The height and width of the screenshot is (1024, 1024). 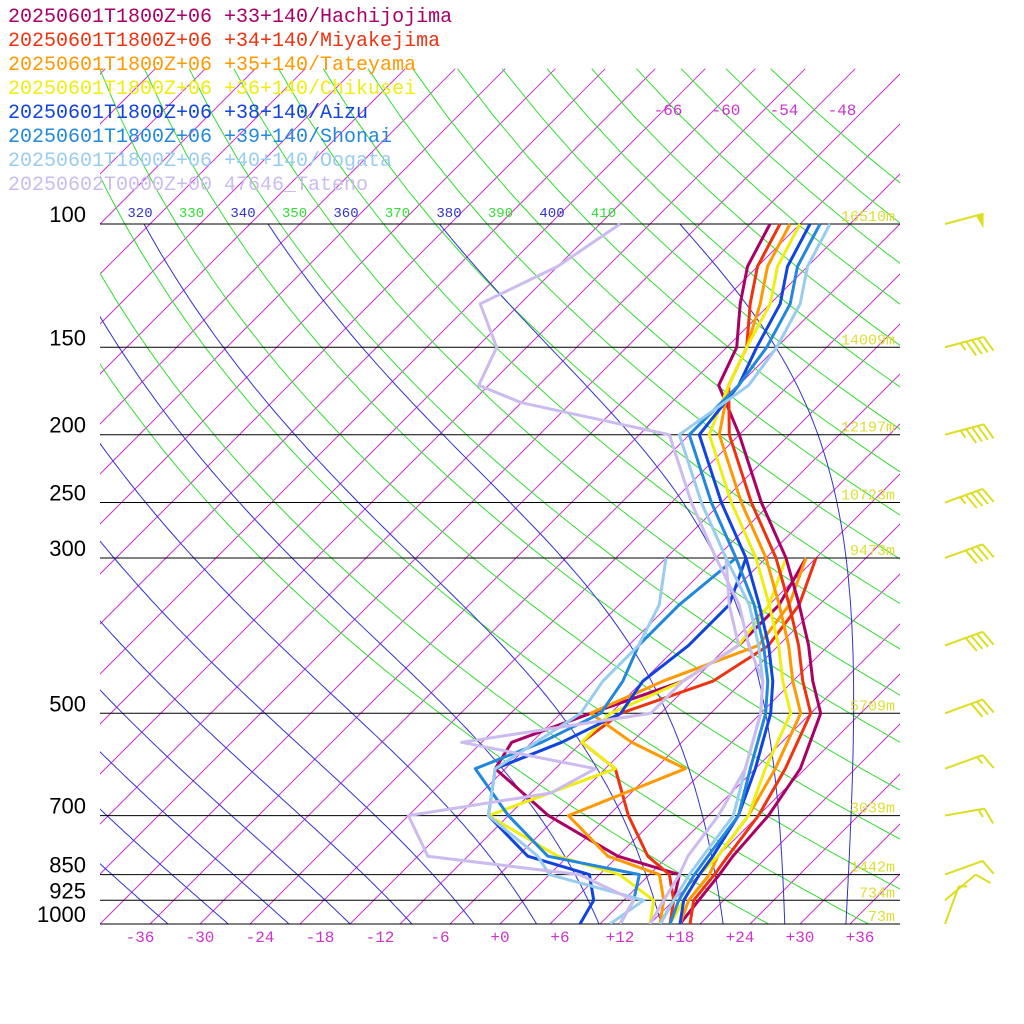 What do you see at coordinates (872, 706) in the screenshot?
I see `height-label: 5709m` at bounding box center [872, 706].